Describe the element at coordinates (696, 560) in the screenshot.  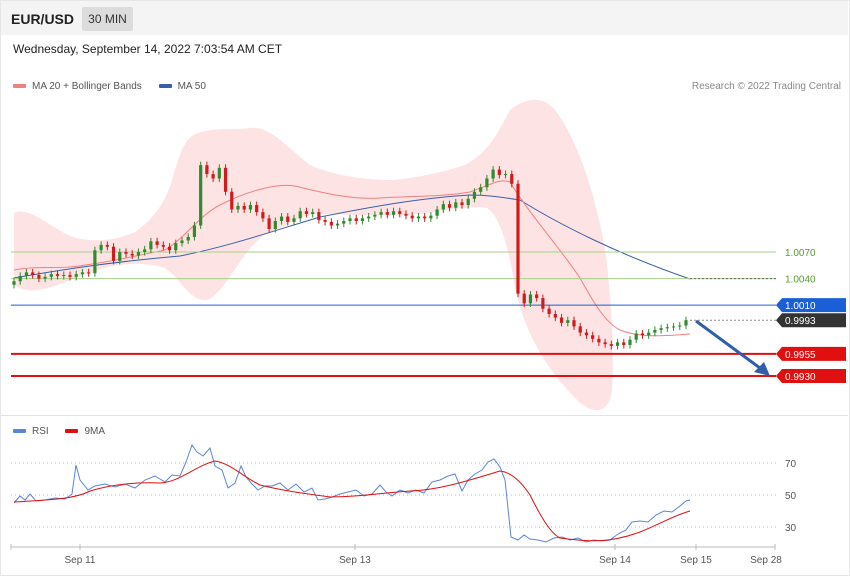
I see `x-tick-label: Sep 15` at that location.